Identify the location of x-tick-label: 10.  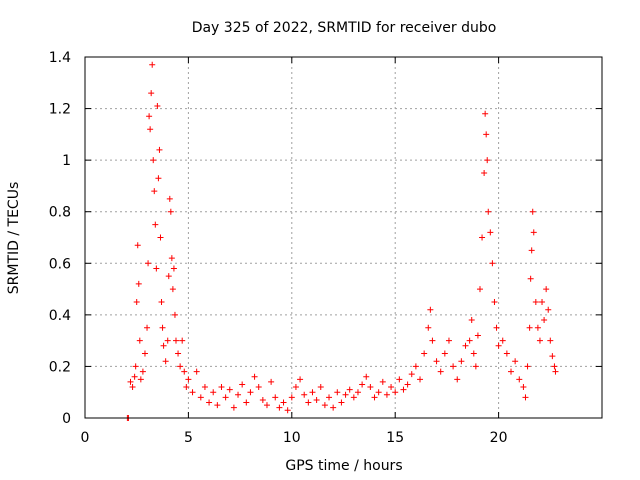
(292, 438).